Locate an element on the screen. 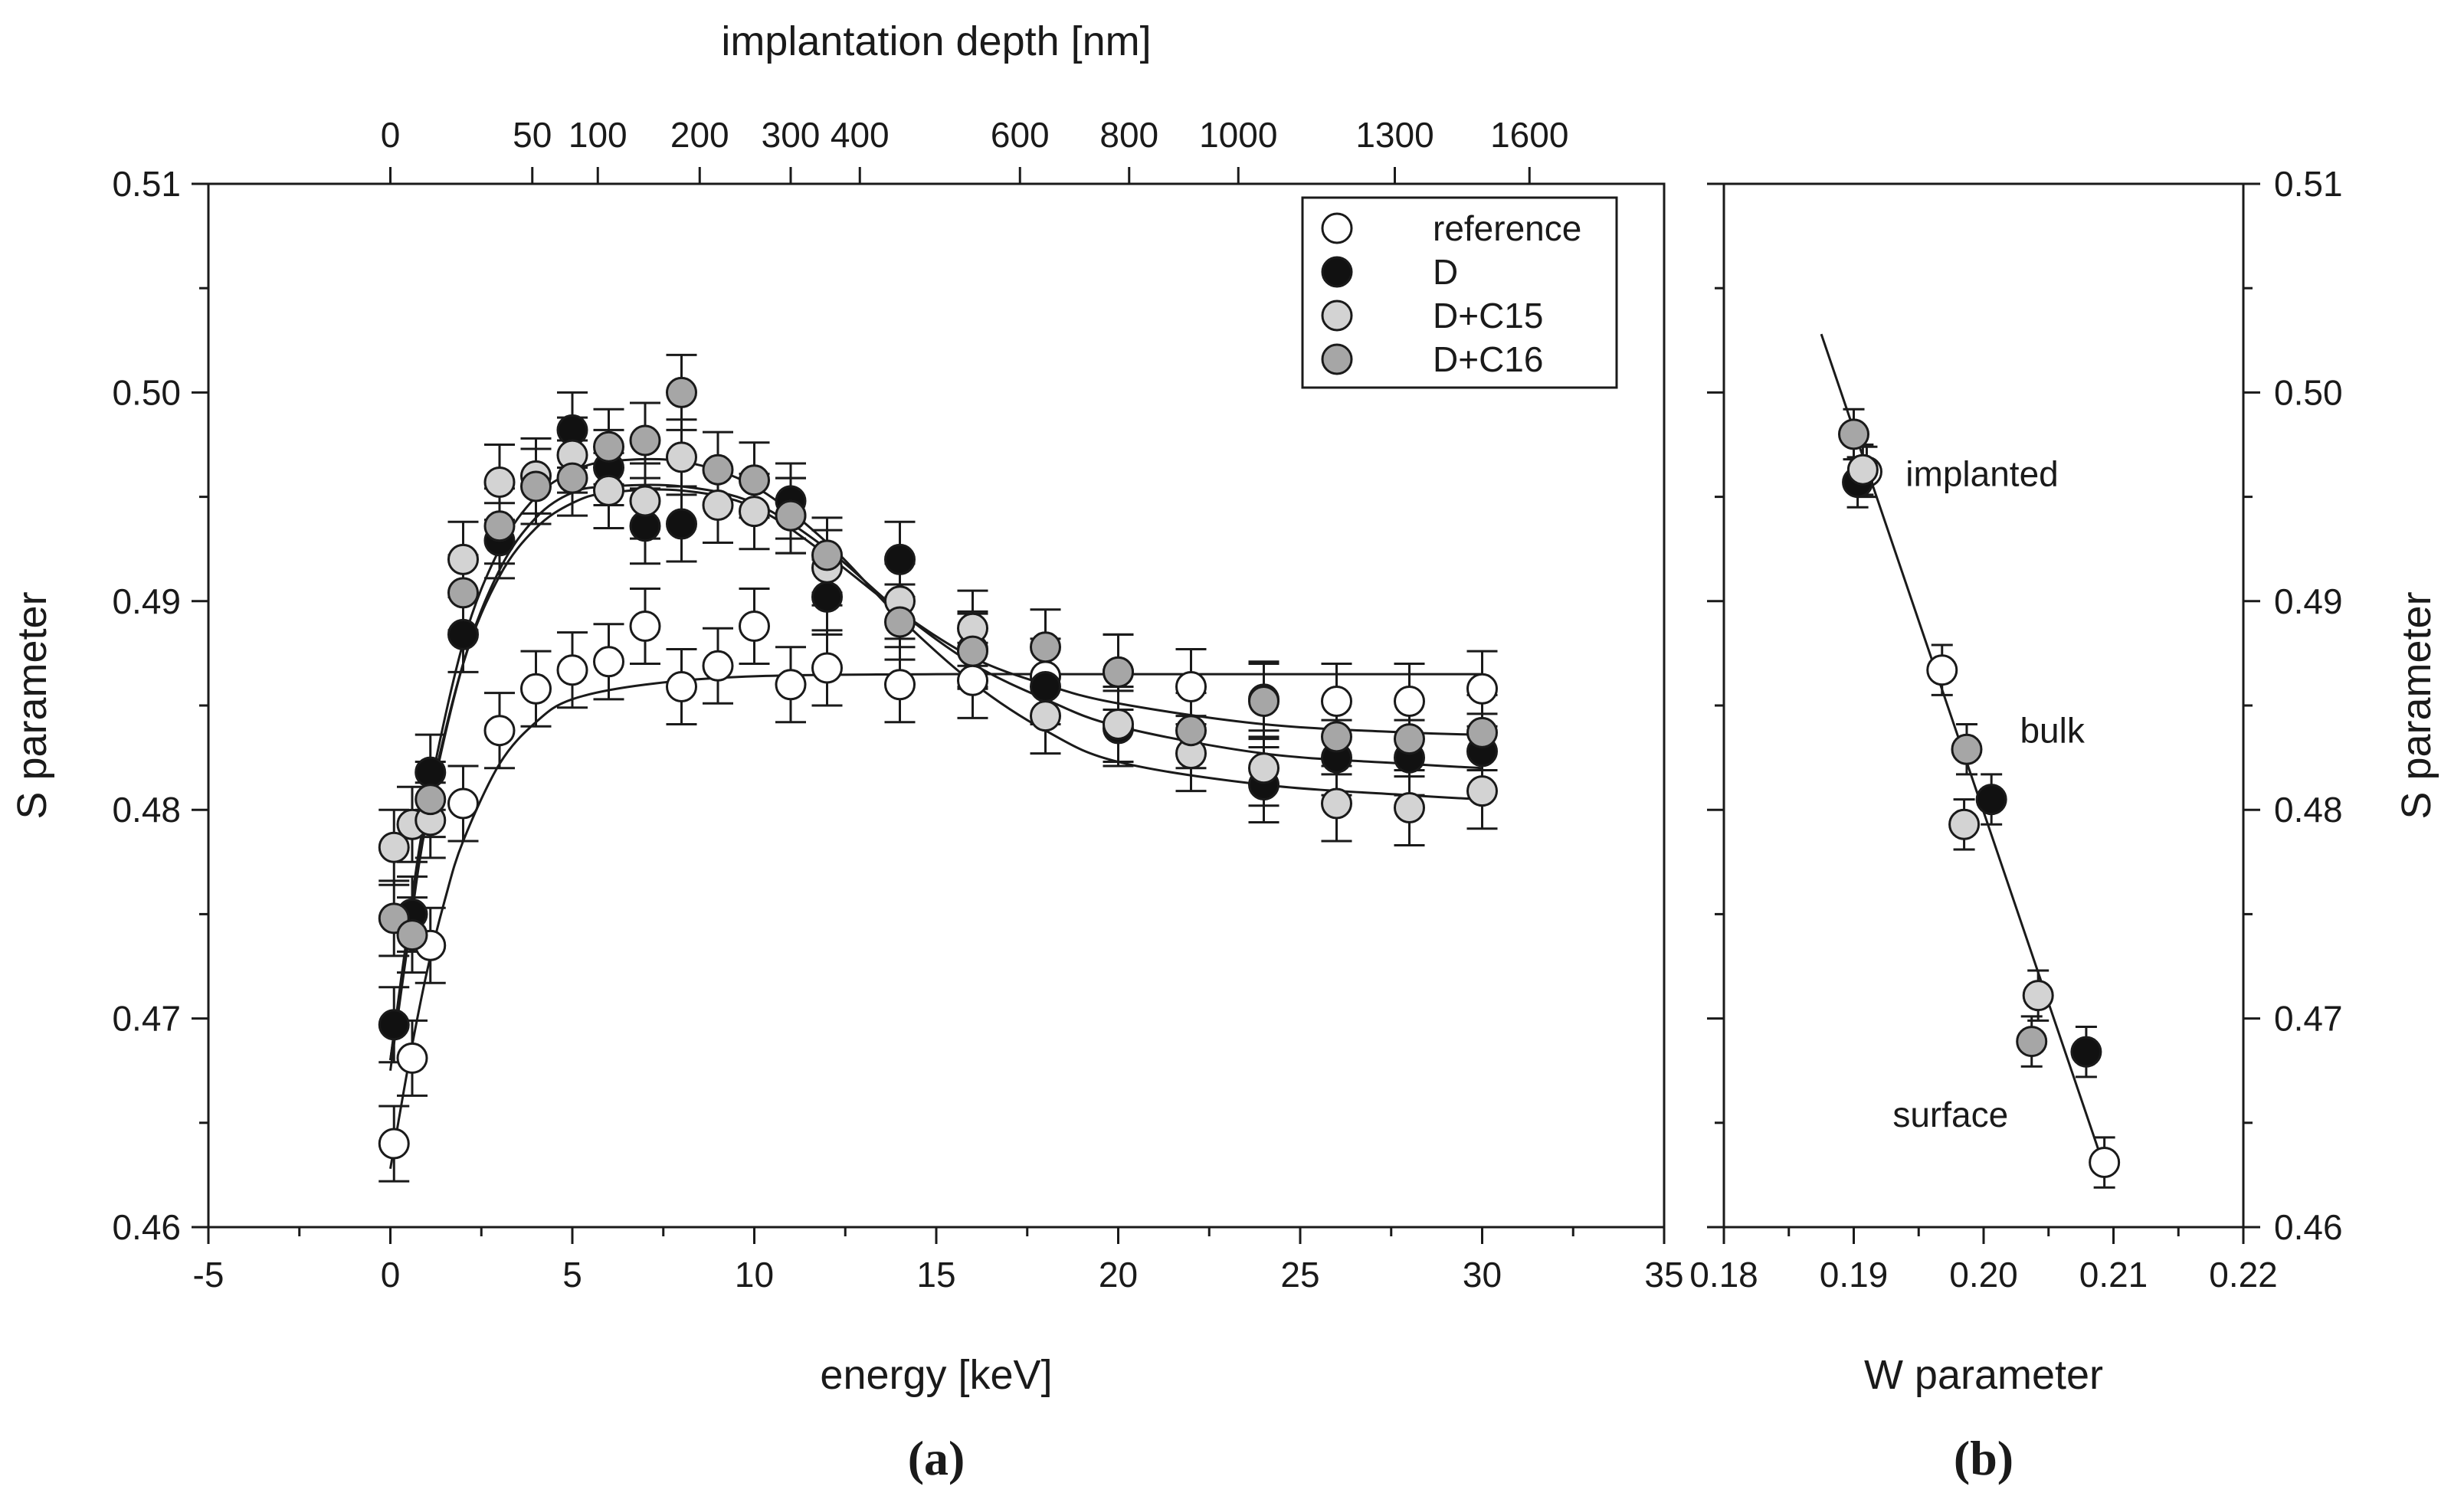  panel-a-top-tick-label: 600 is located at coordinates (1020, 135).